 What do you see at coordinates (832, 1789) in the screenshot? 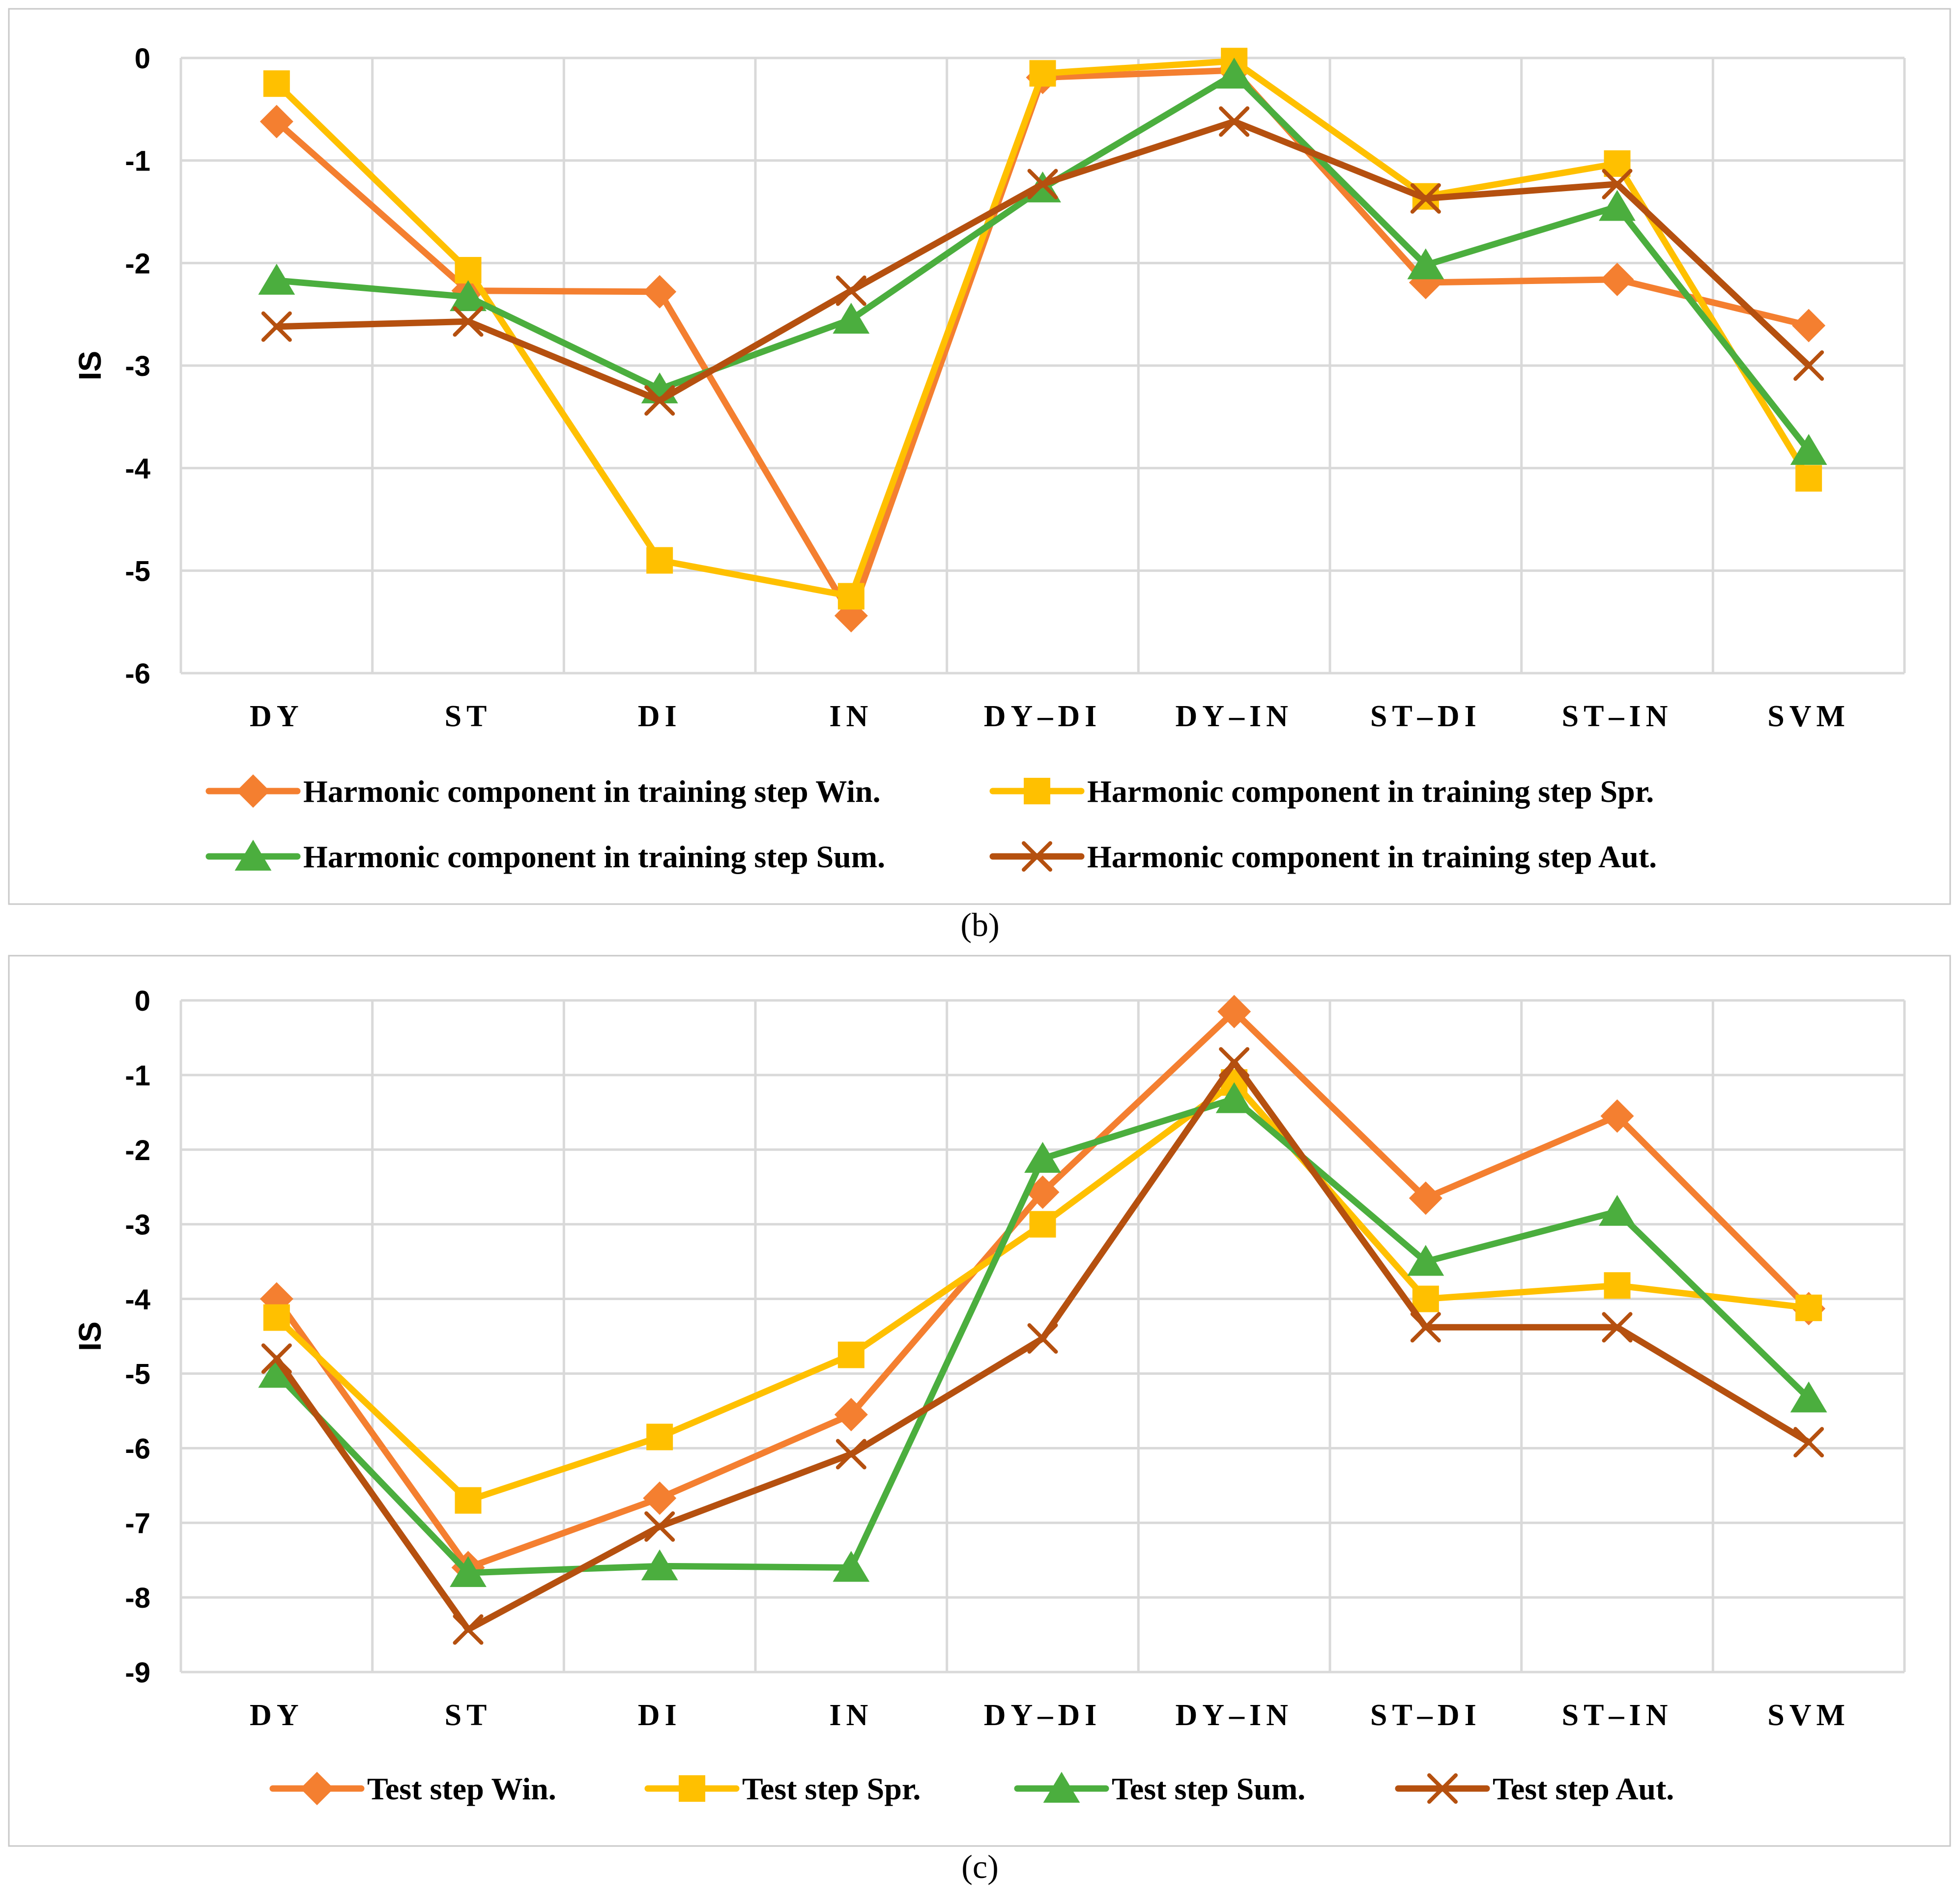
I see `legend-label: Test step Spr.` at bounding box center [832, 1789].